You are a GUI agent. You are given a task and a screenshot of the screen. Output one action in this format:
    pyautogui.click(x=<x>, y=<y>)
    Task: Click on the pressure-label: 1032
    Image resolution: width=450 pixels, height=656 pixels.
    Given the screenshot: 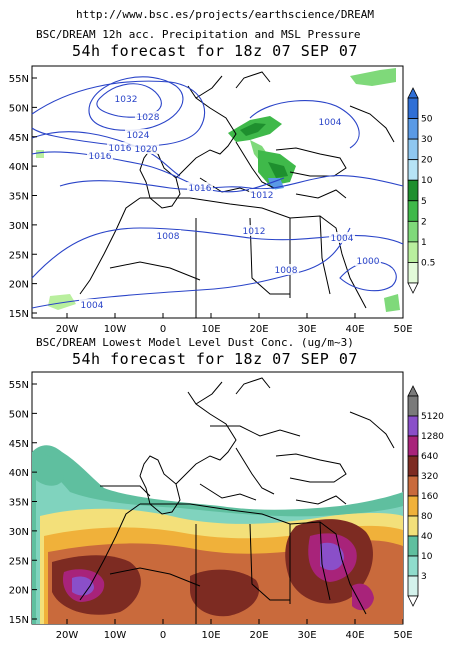 What is the action you would take?
    pyautogui.click(x=126, y=100)
    